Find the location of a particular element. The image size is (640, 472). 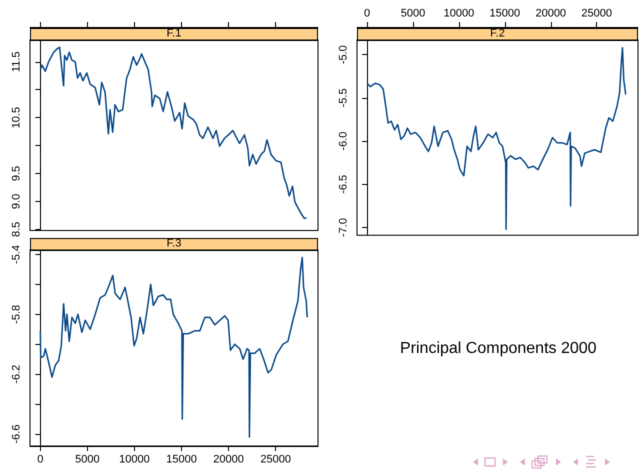

chart-title: F.3 is located at coordinates (174, 244).